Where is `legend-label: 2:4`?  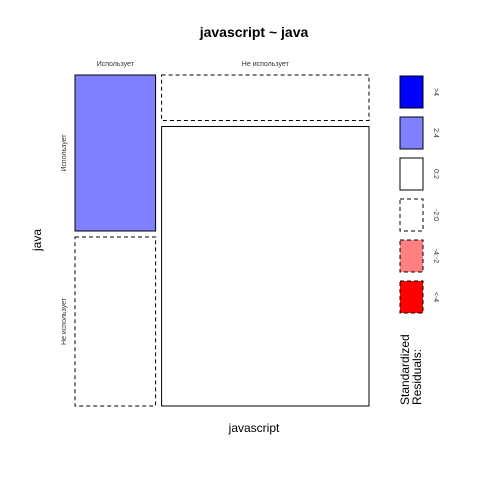
legend-label: 2:4 is located at coordinates (435, 133).